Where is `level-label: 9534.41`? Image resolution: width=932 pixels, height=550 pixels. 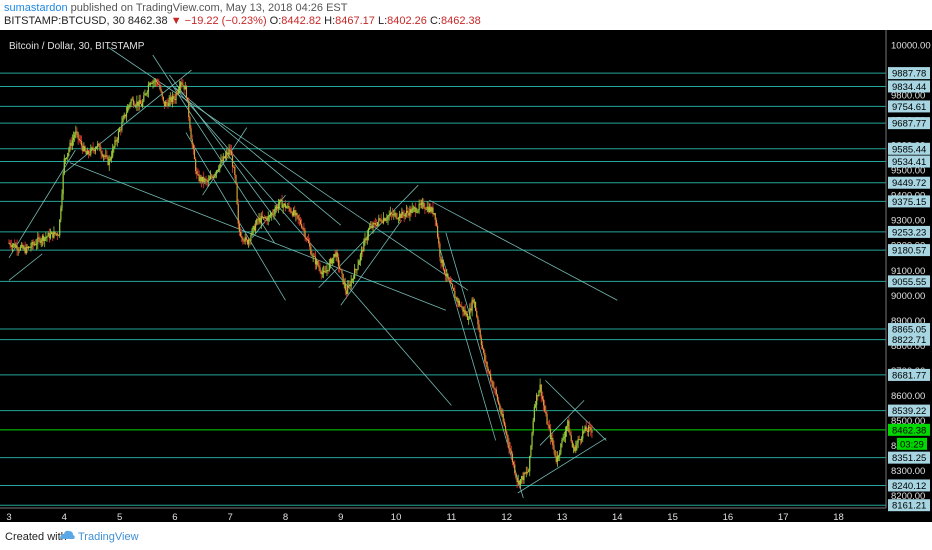
level-label: 9534.41 is located at coordinates (909, 162).